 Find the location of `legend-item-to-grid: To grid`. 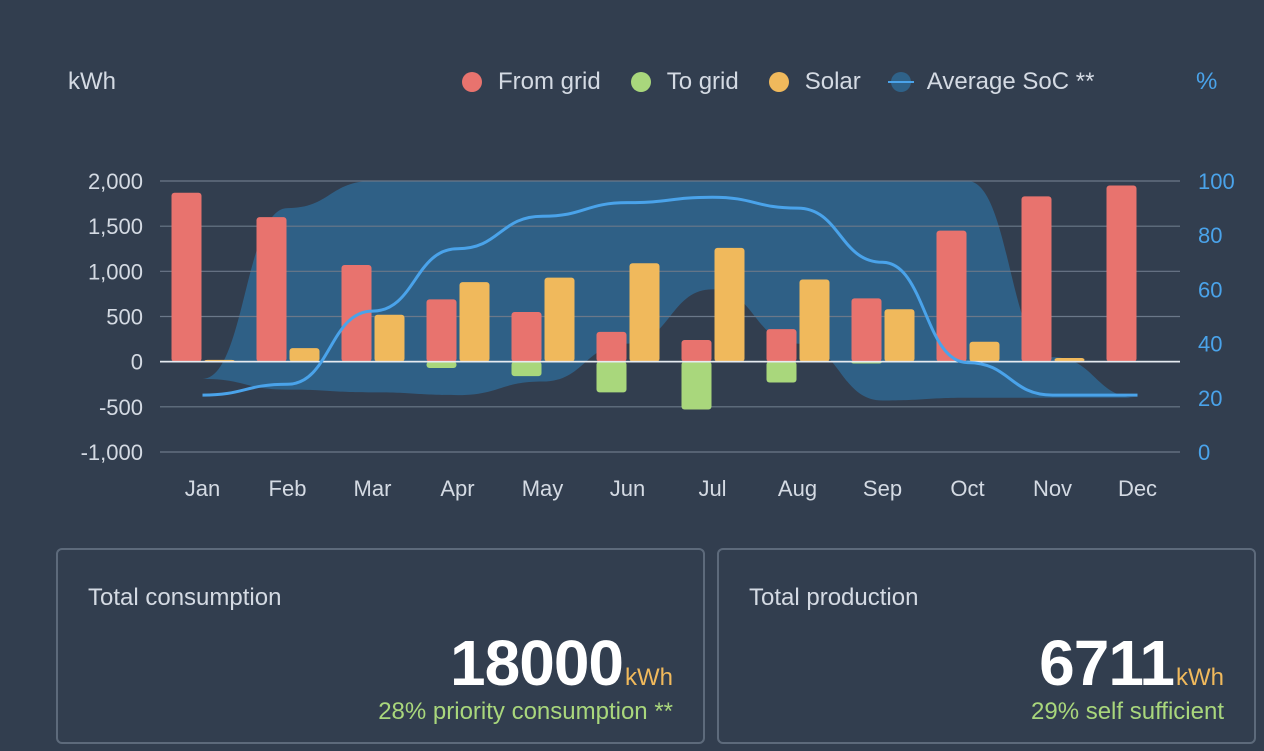

legend-item-to-grid: To grid is located at coordinates (684, 82).